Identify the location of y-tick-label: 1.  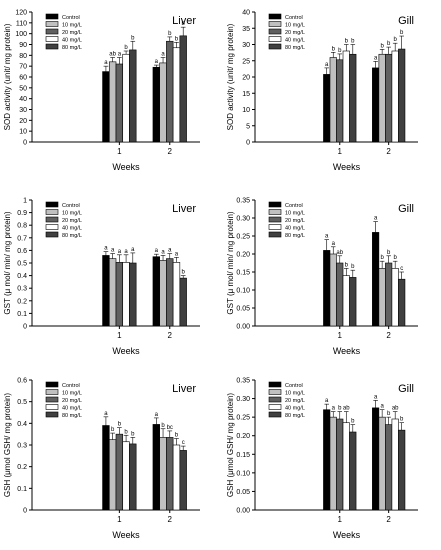
(25, 201).